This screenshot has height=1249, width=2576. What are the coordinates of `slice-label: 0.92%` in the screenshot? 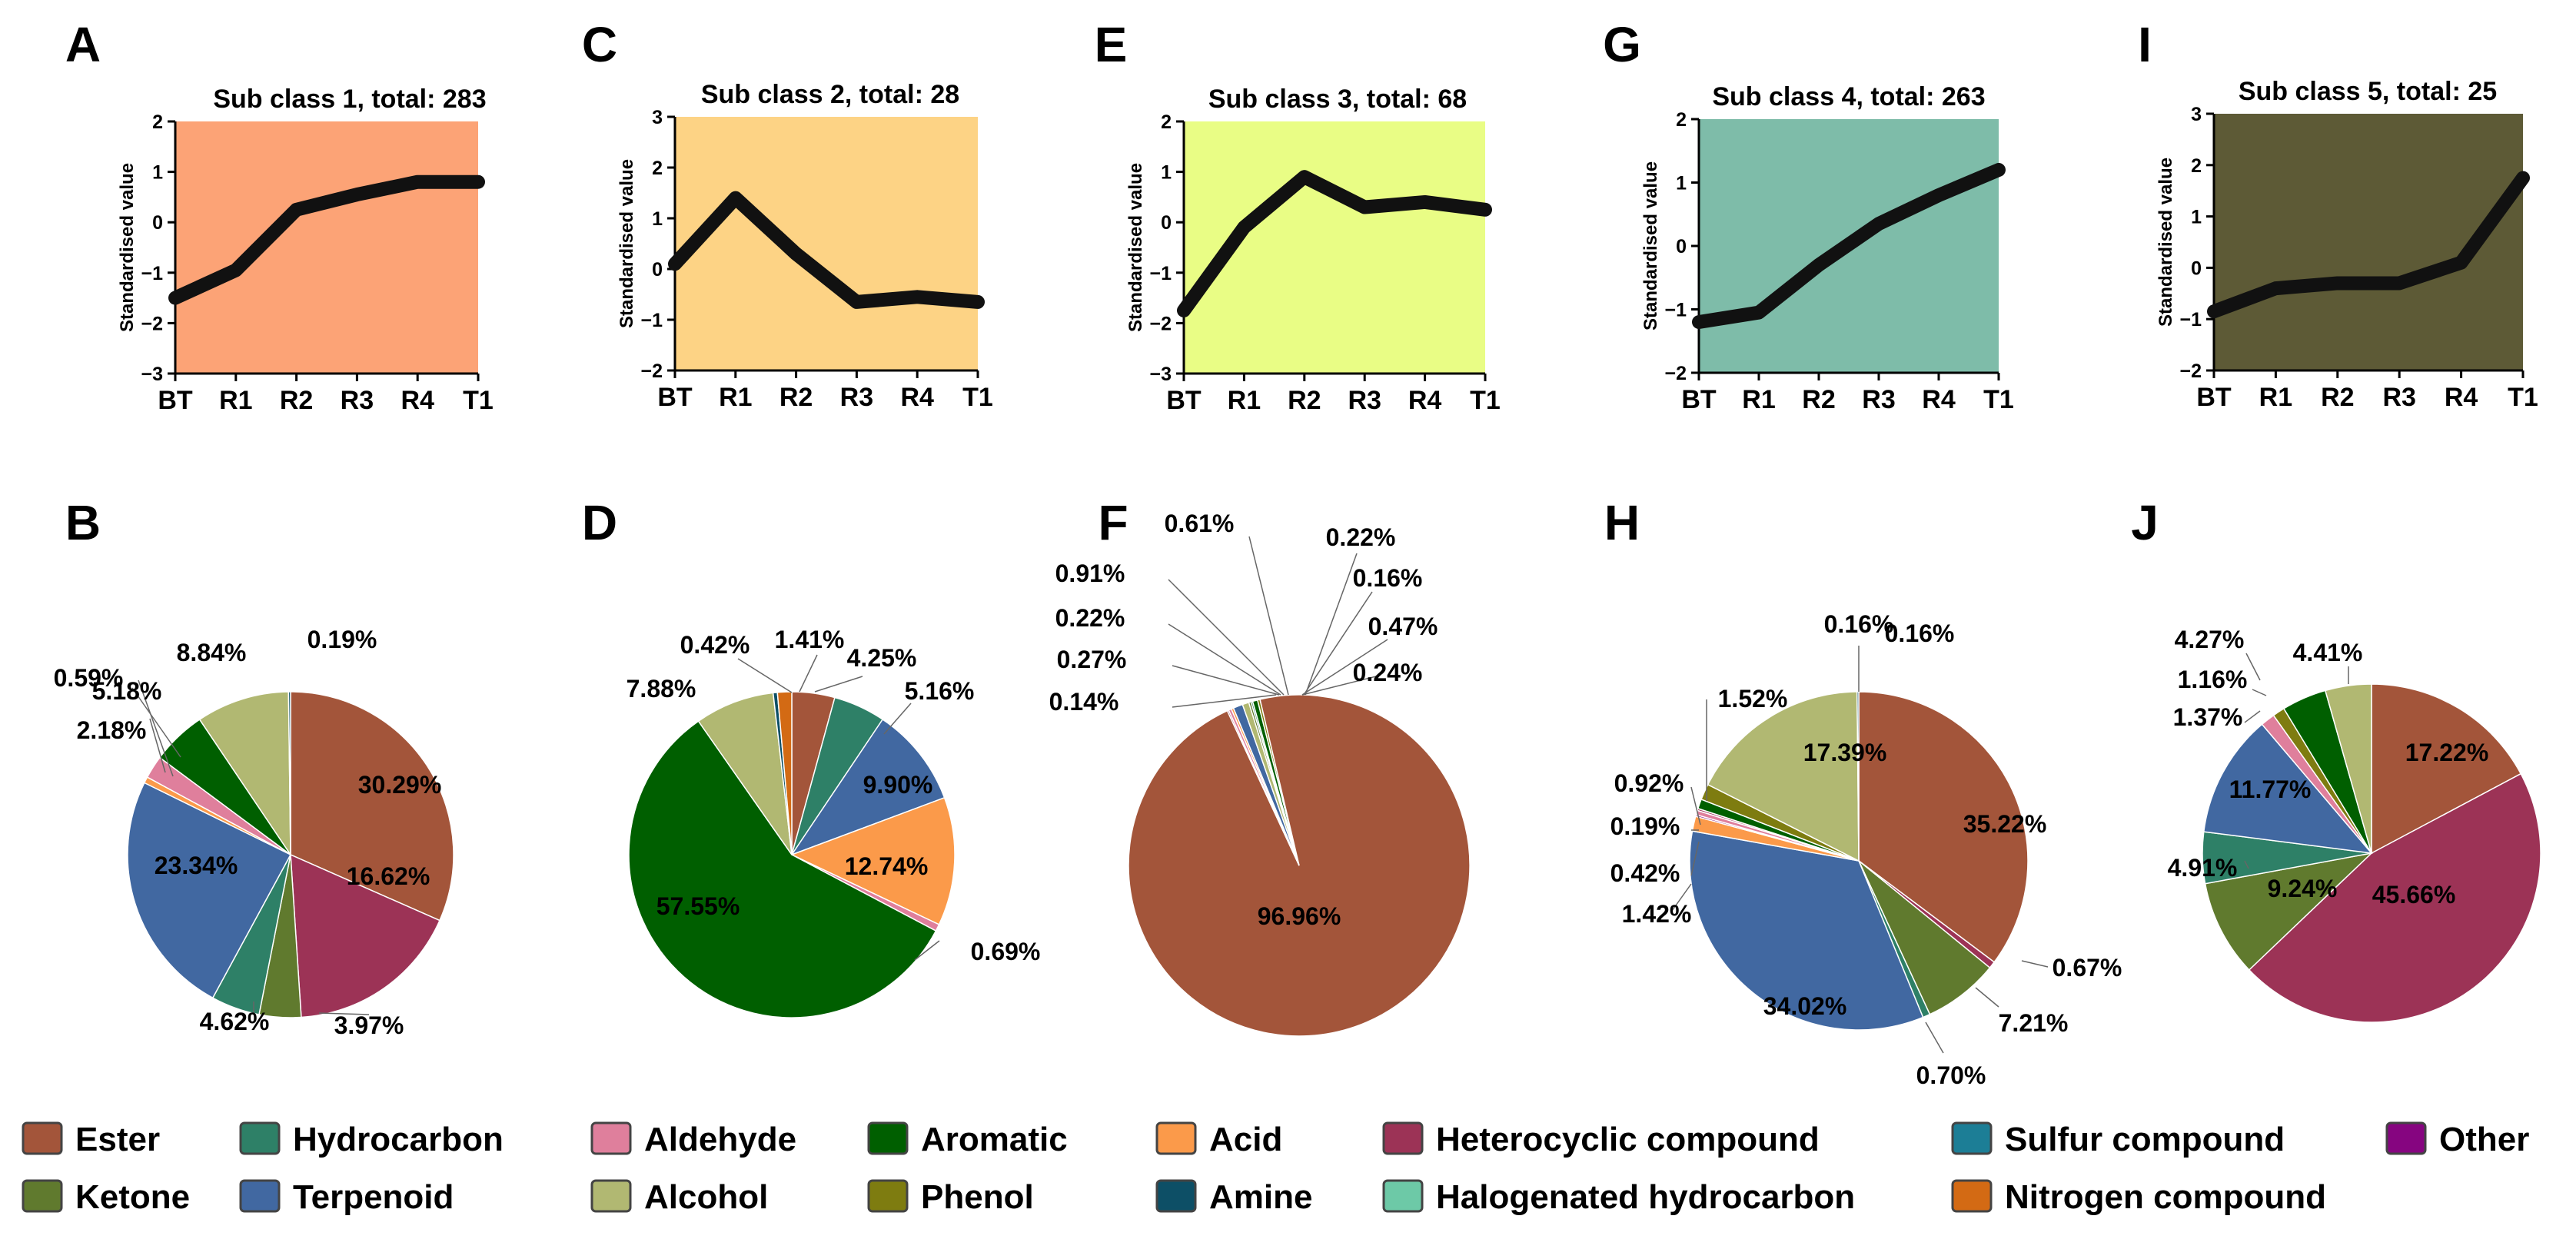 It's located at (1649, 783).